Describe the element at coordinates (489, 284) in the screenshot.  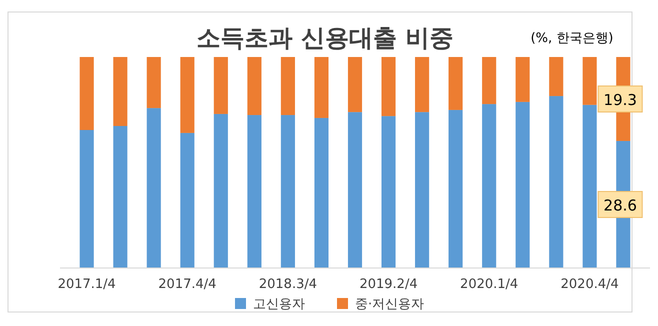
I see `x-tick-label: 2020.1/4` at that location.